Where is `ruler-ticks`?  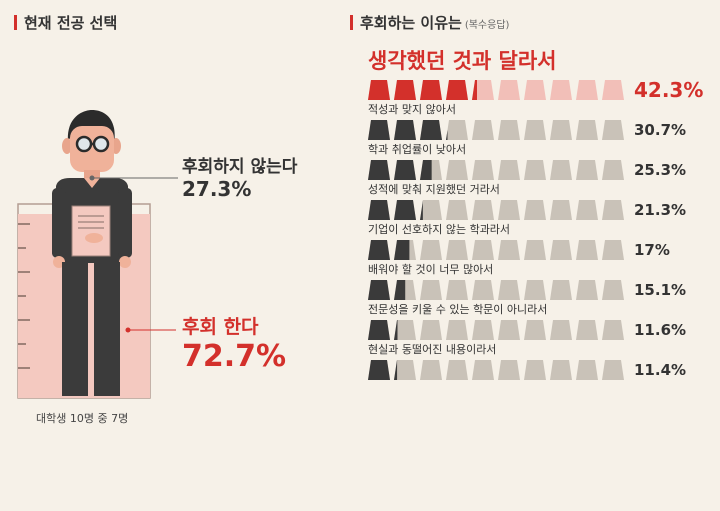
ruler-ticks is located at coordinates (24, 296).